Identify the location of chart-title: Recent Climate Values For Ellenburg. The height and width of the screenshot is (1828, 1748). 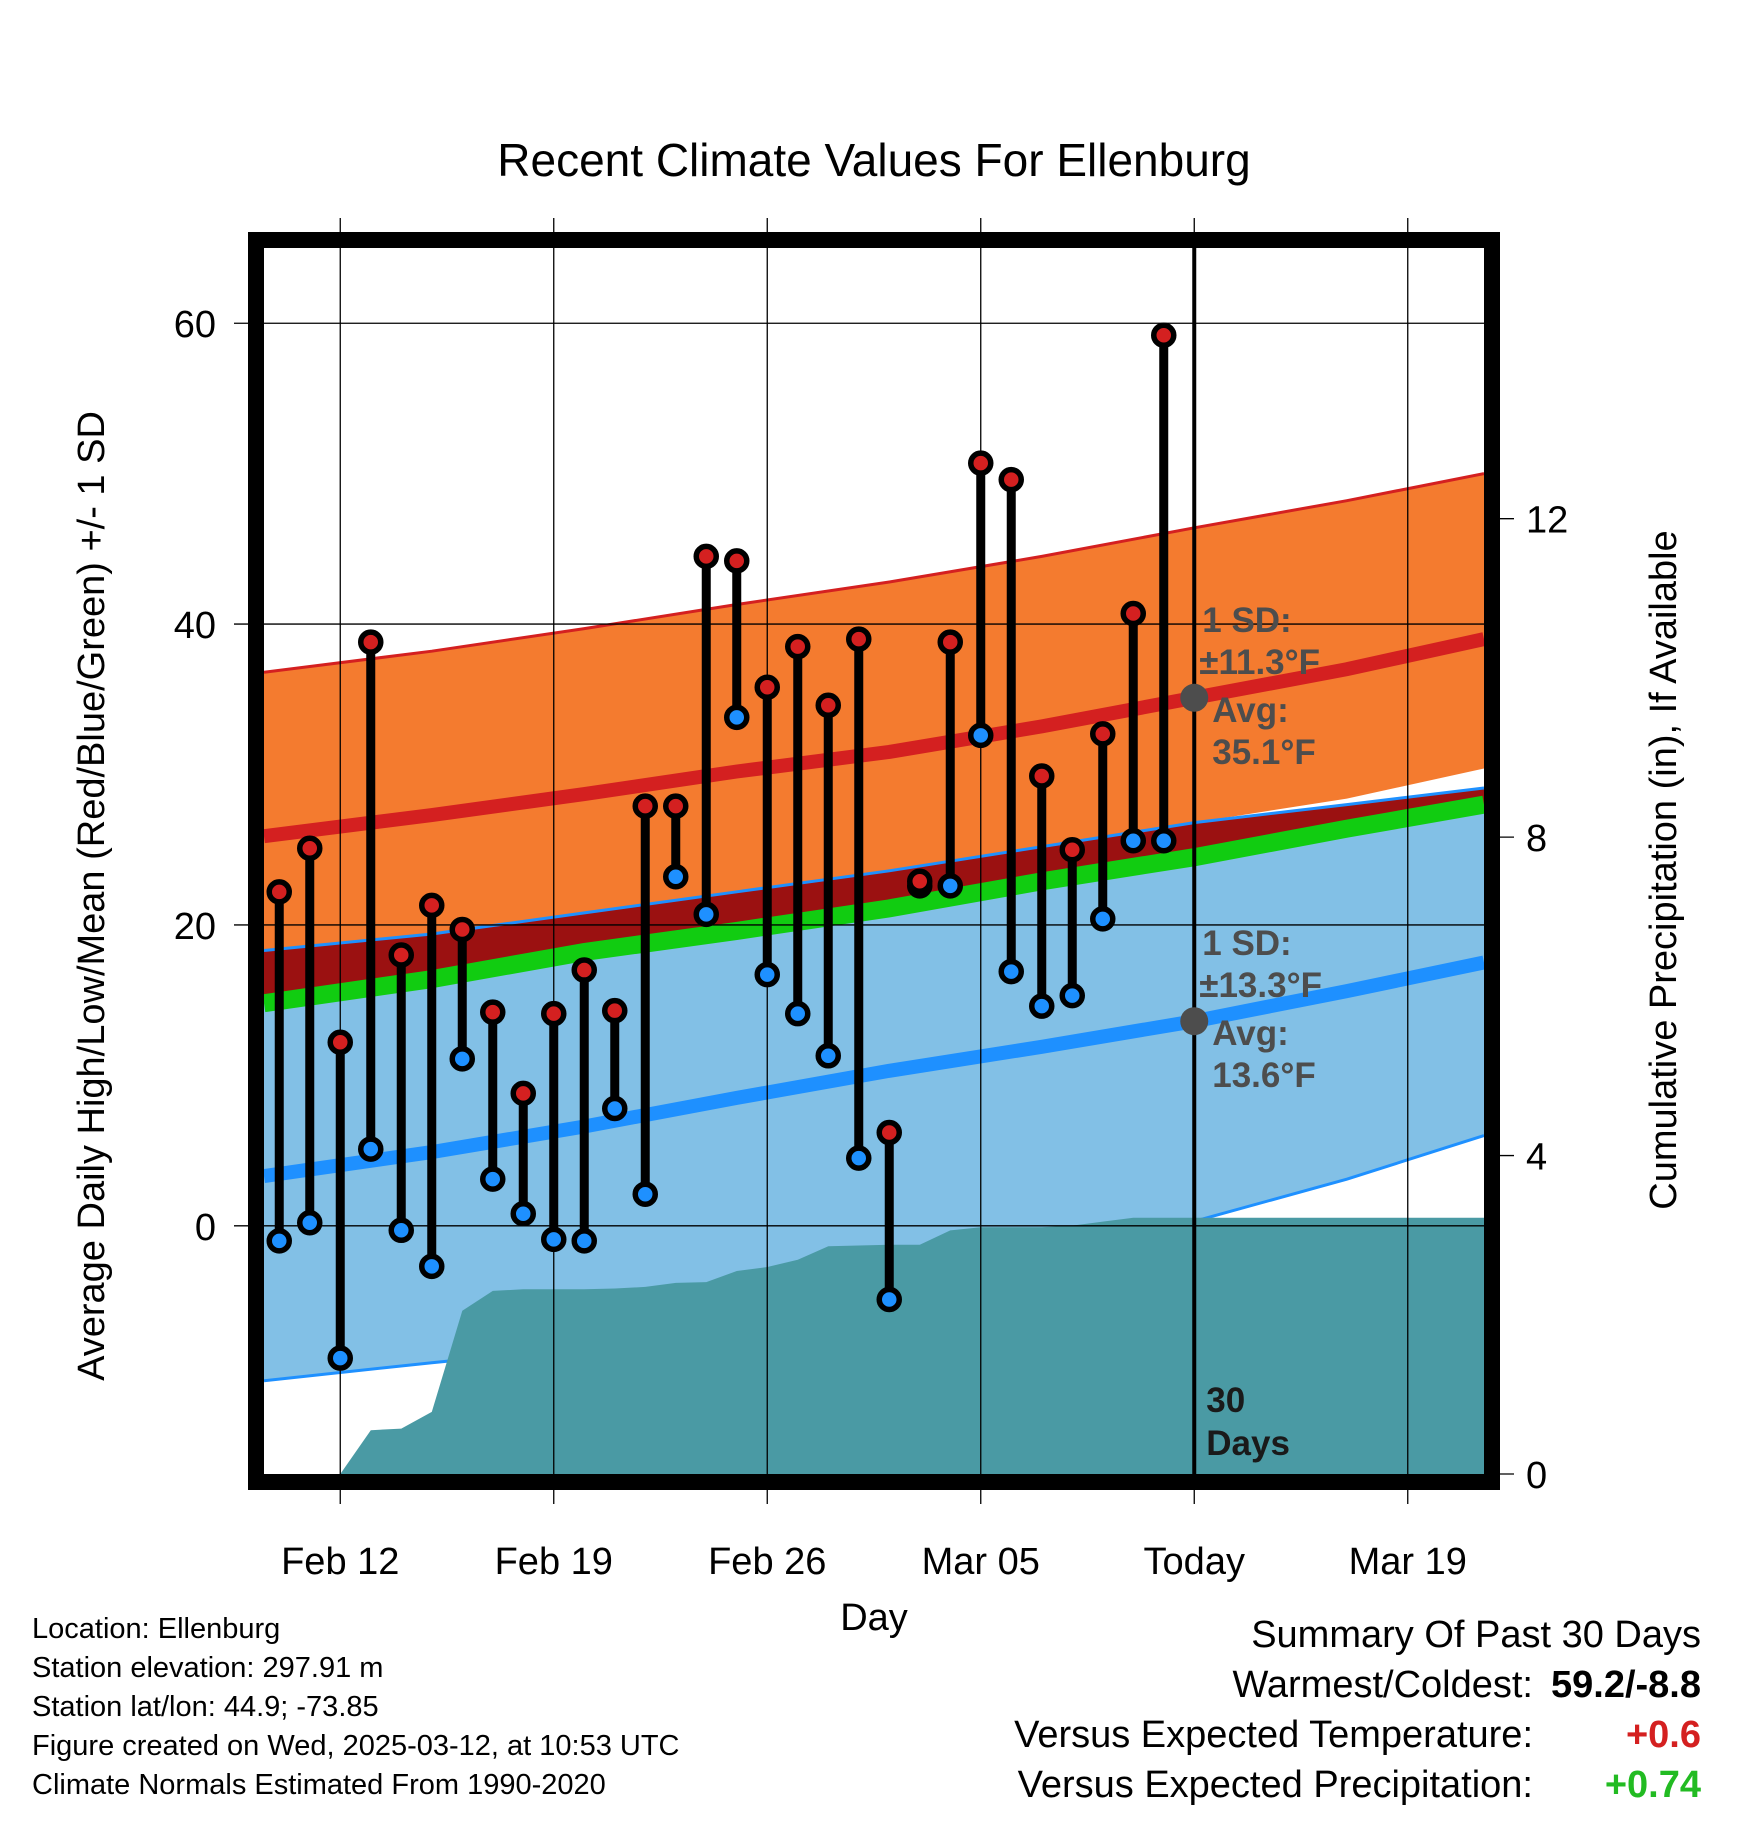
(873, 160).